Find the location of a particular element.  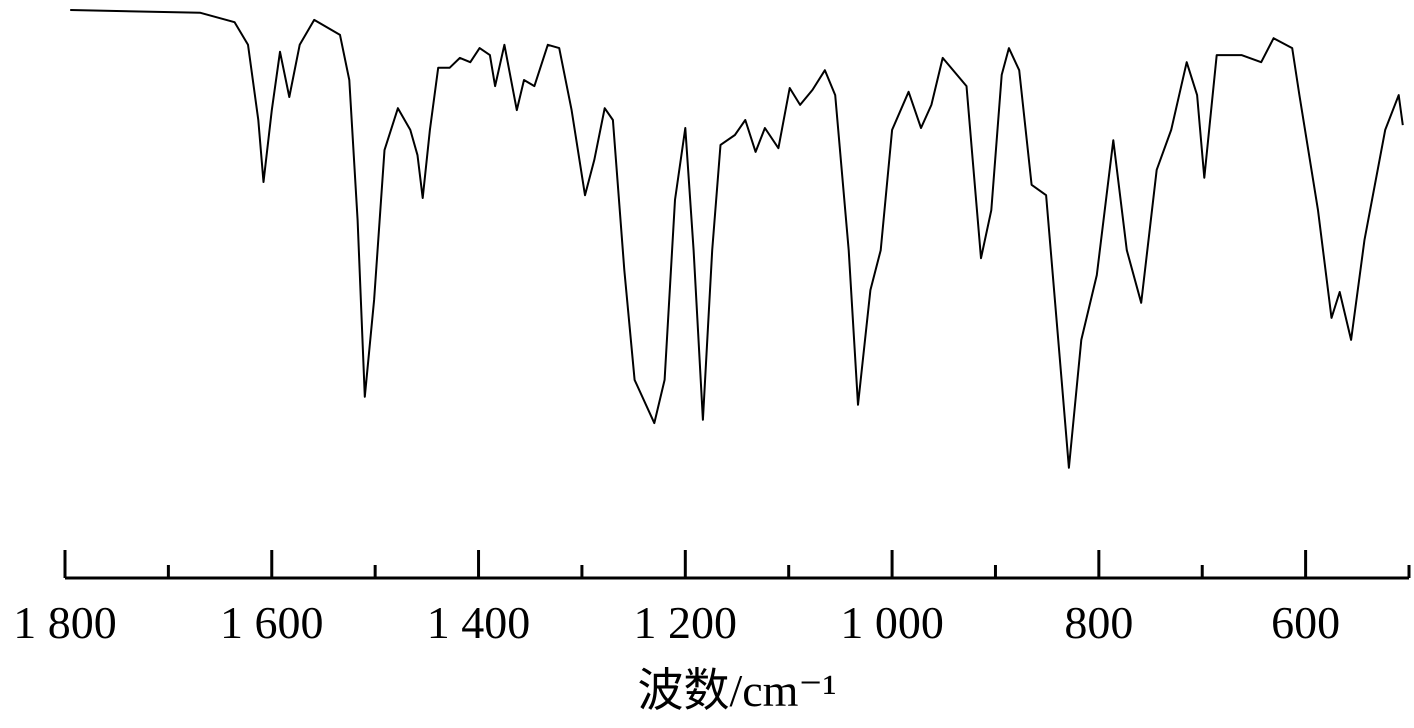

x-tick-label: 600 is located at coordinates (1305, 622).